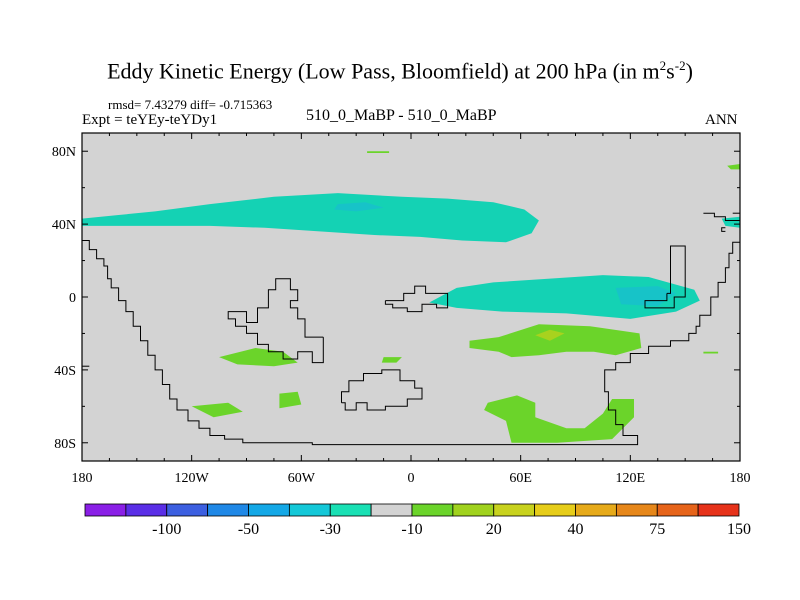 This screenshot has width=800, height=600. What do you see at coordinates (520, 478) in the screenshot?
I see `x-tick-label: 60E` at bounding box center [520, 478].